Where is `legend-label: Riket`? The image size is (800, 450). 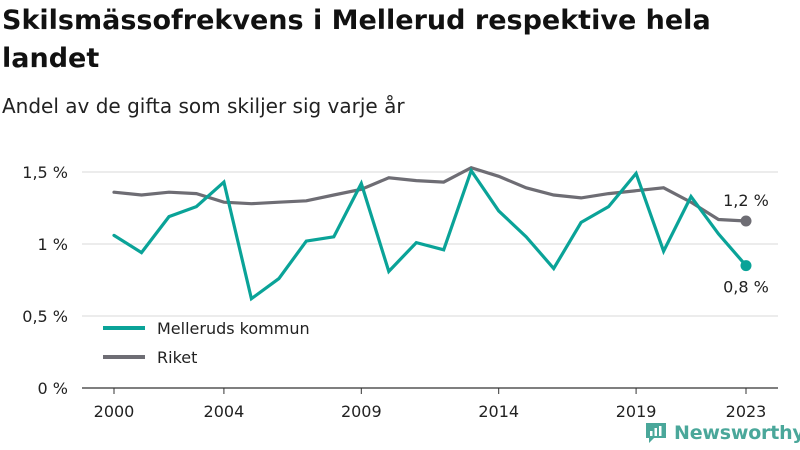 legend-label: Riket is located at coordinates (177, 357).